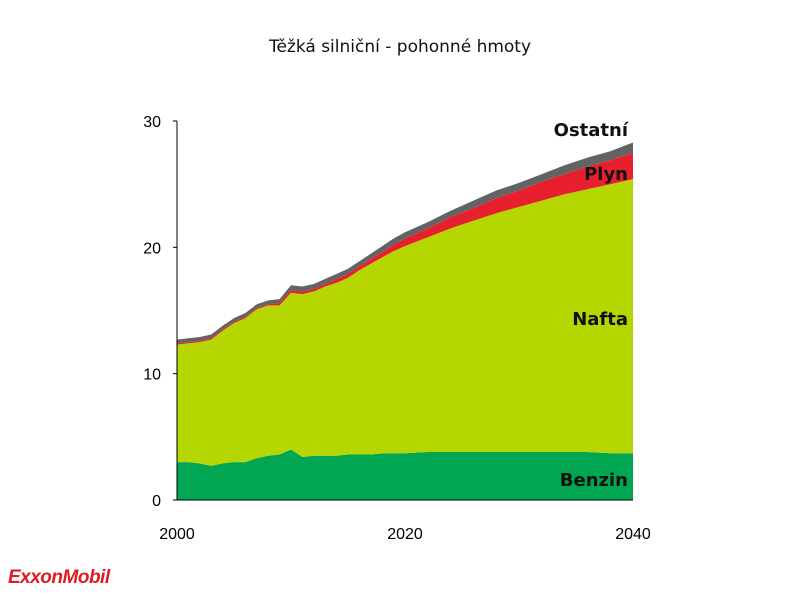  I want to click on y-tick-label: 30, so click(152, 122).